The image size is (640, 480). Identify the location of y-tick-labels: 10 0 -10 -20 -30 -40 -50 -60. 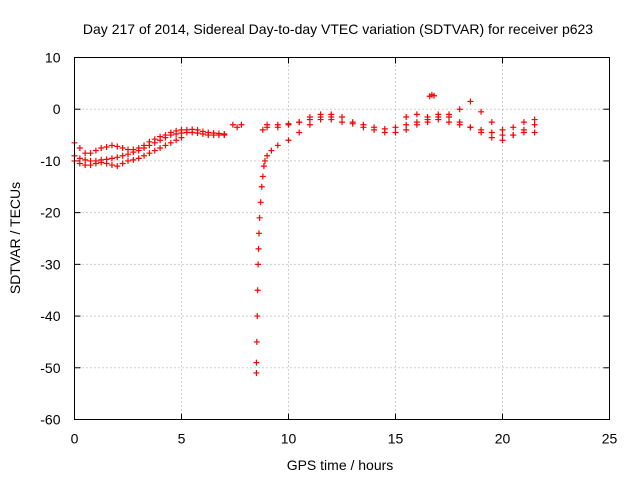
(50, 239).